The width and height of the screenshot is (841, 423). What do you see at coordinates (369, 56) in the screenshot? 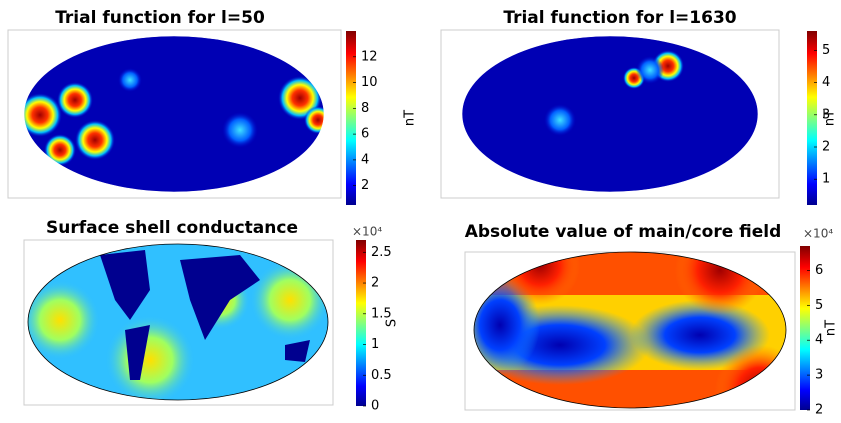
I see `colorbar-tick-label: 12` at bounding box center [369, 56].